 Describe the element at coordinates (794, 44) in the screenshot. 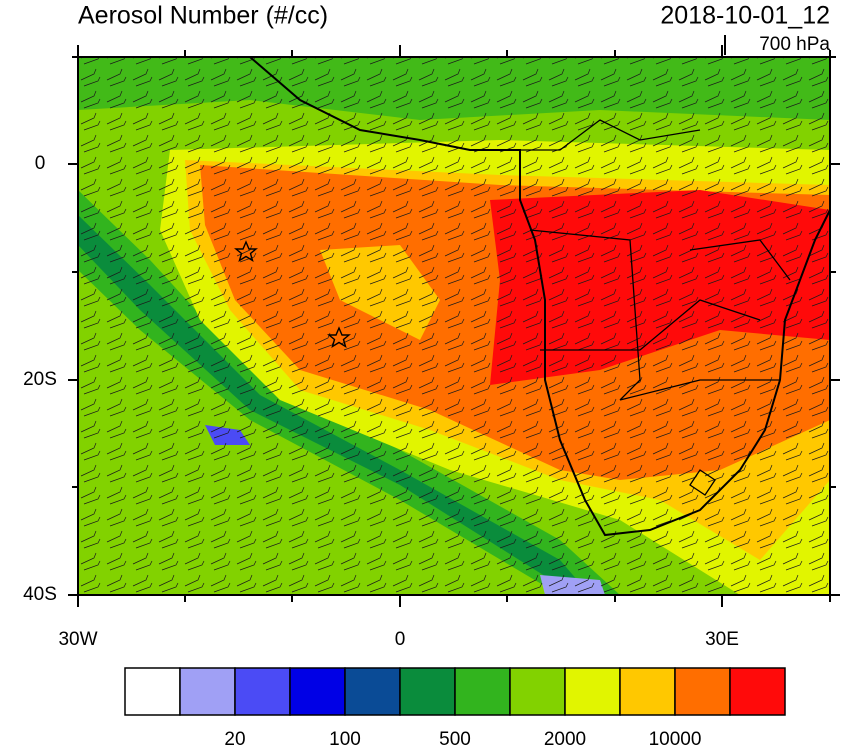

I see `level: 700 hPa` at that location.